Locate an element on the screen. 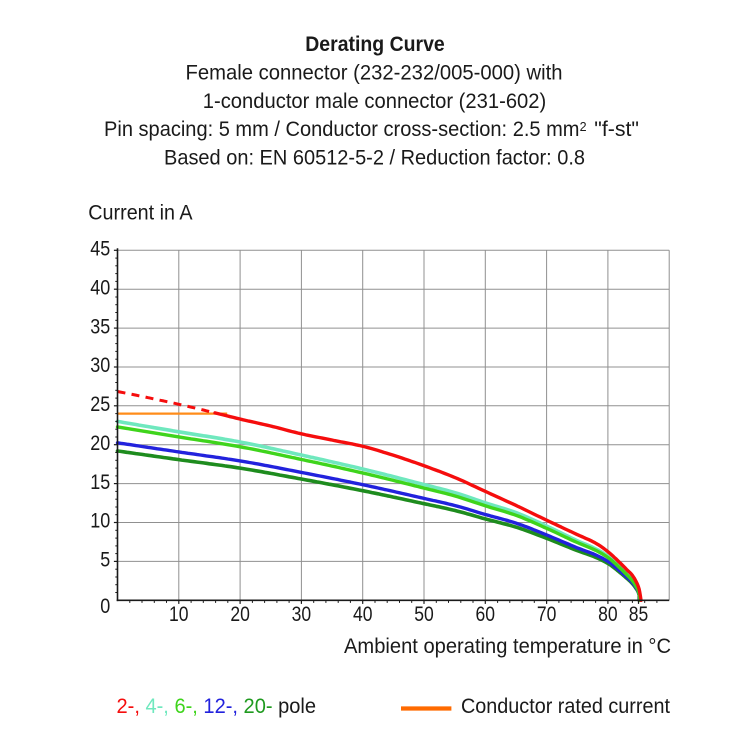 The image size is (750, 755). svg-text: Conductor rated current is located at coordinates (565, 706).